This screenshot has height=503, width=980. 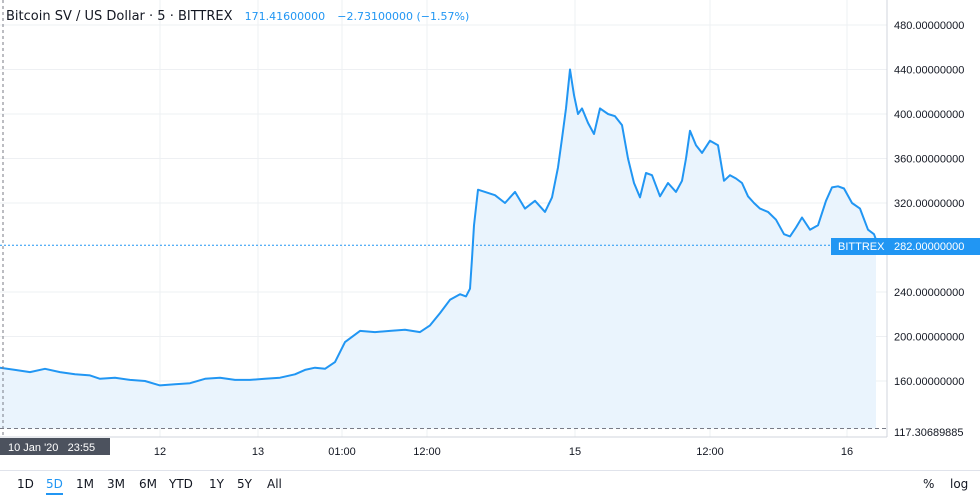 What do you see at coordinates (929, 484) in the screenshot?
I see `percent-scale-toggle: %` at bounding box center [929, 484].